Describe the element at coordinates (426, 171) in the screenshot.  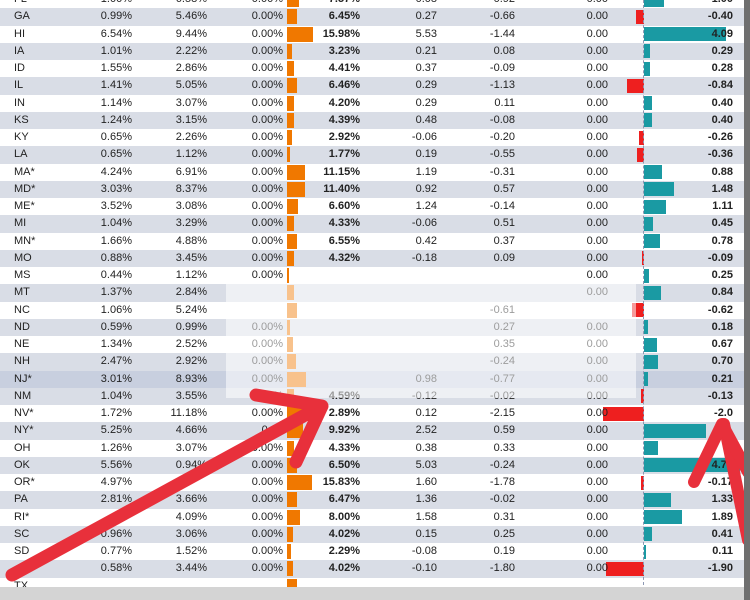
I see `table-cell: 1.19` at that location.